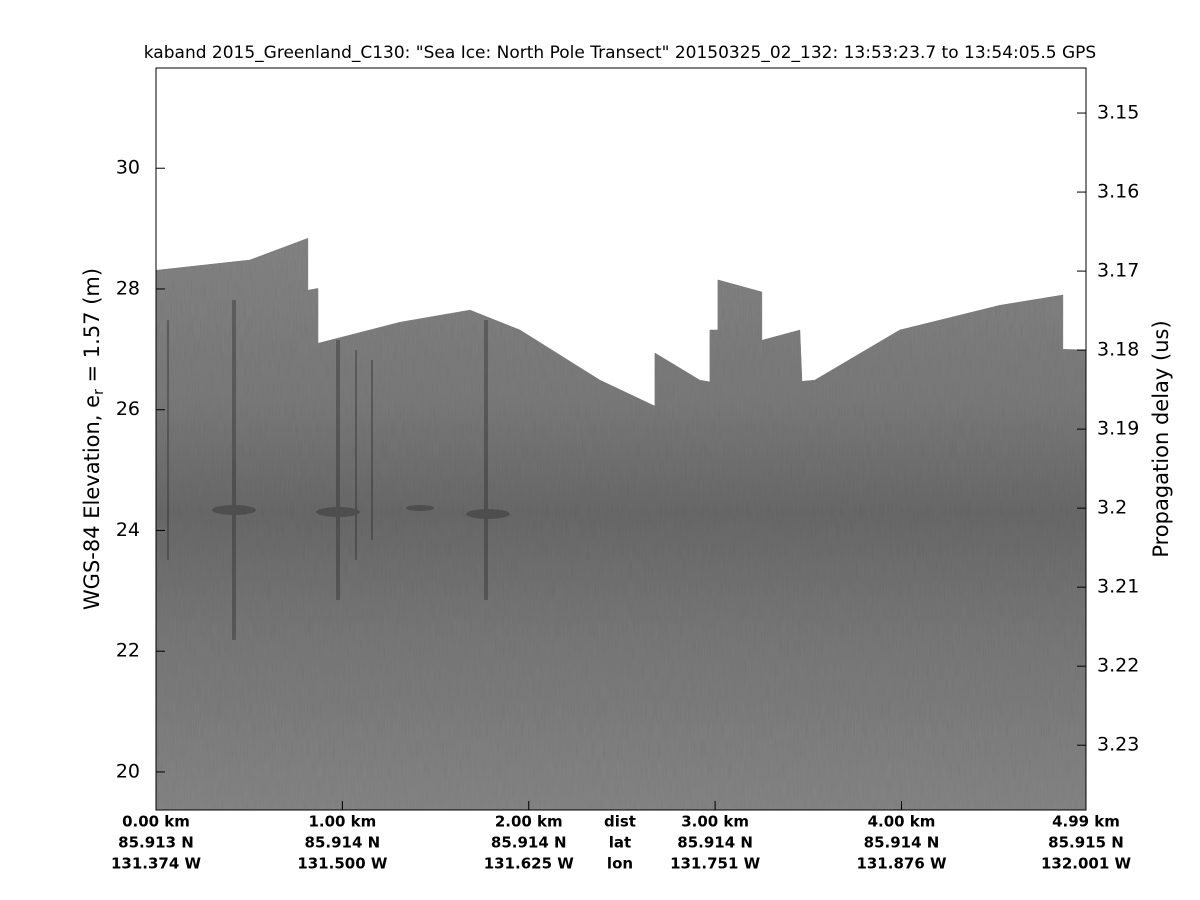 The image size is (1200, 900). I want to click on y2-tick-label: 3.21, so click(1118, 587).